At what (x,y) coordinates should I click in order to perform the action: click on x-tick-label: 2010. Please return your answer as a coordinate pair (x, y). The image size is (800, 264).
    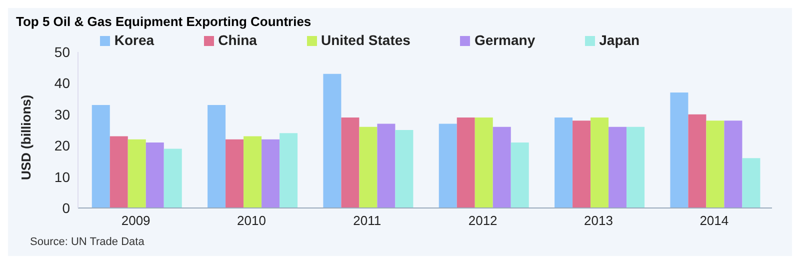
    Looking at the image, I should click on (251, 220).